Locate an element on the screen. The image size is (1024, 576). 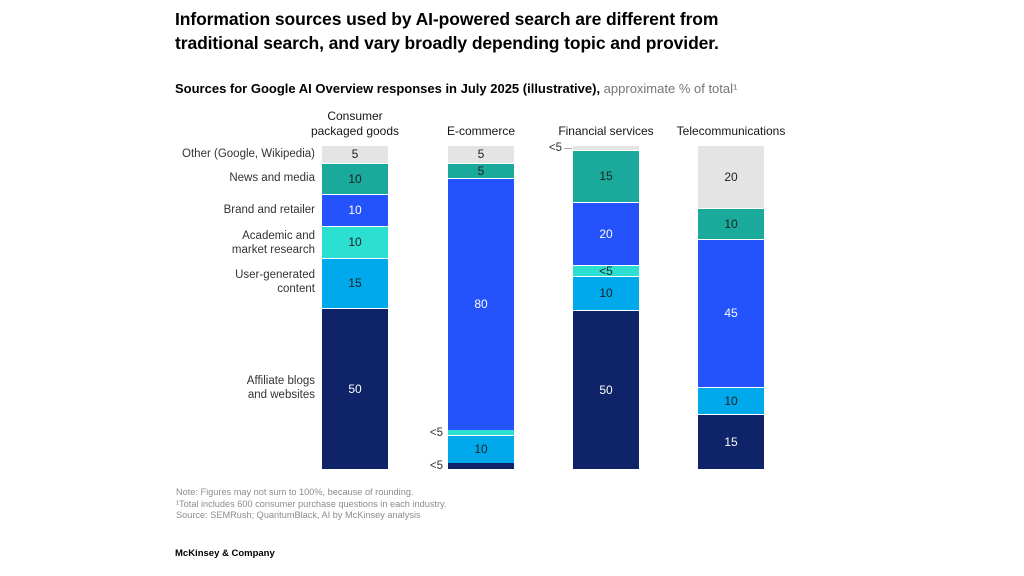
row-label-academic: Academic and market research is located at coordinates (273, 243).